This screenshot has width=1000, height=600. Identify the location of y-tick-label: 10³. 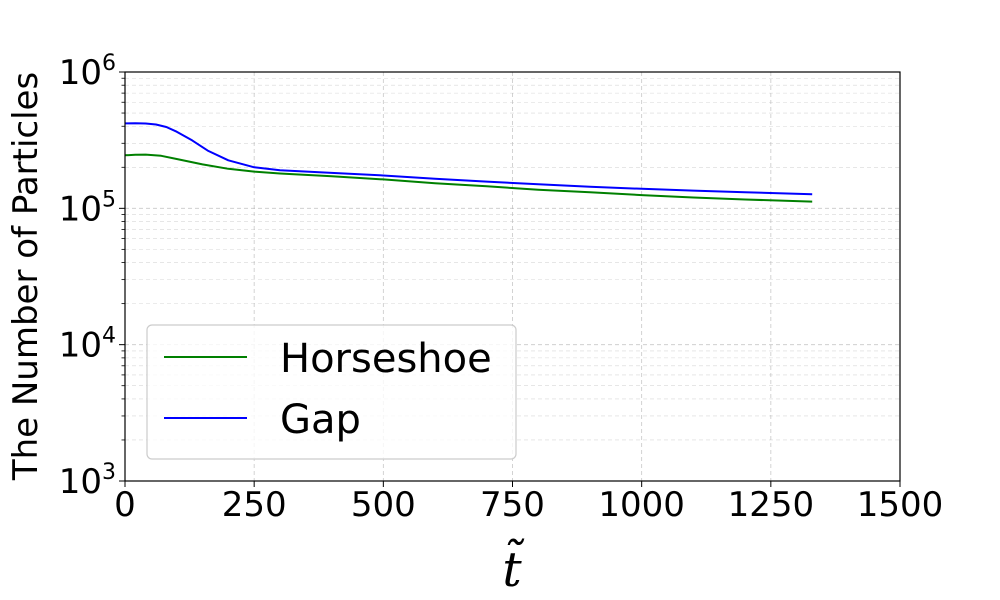
(87, 481).